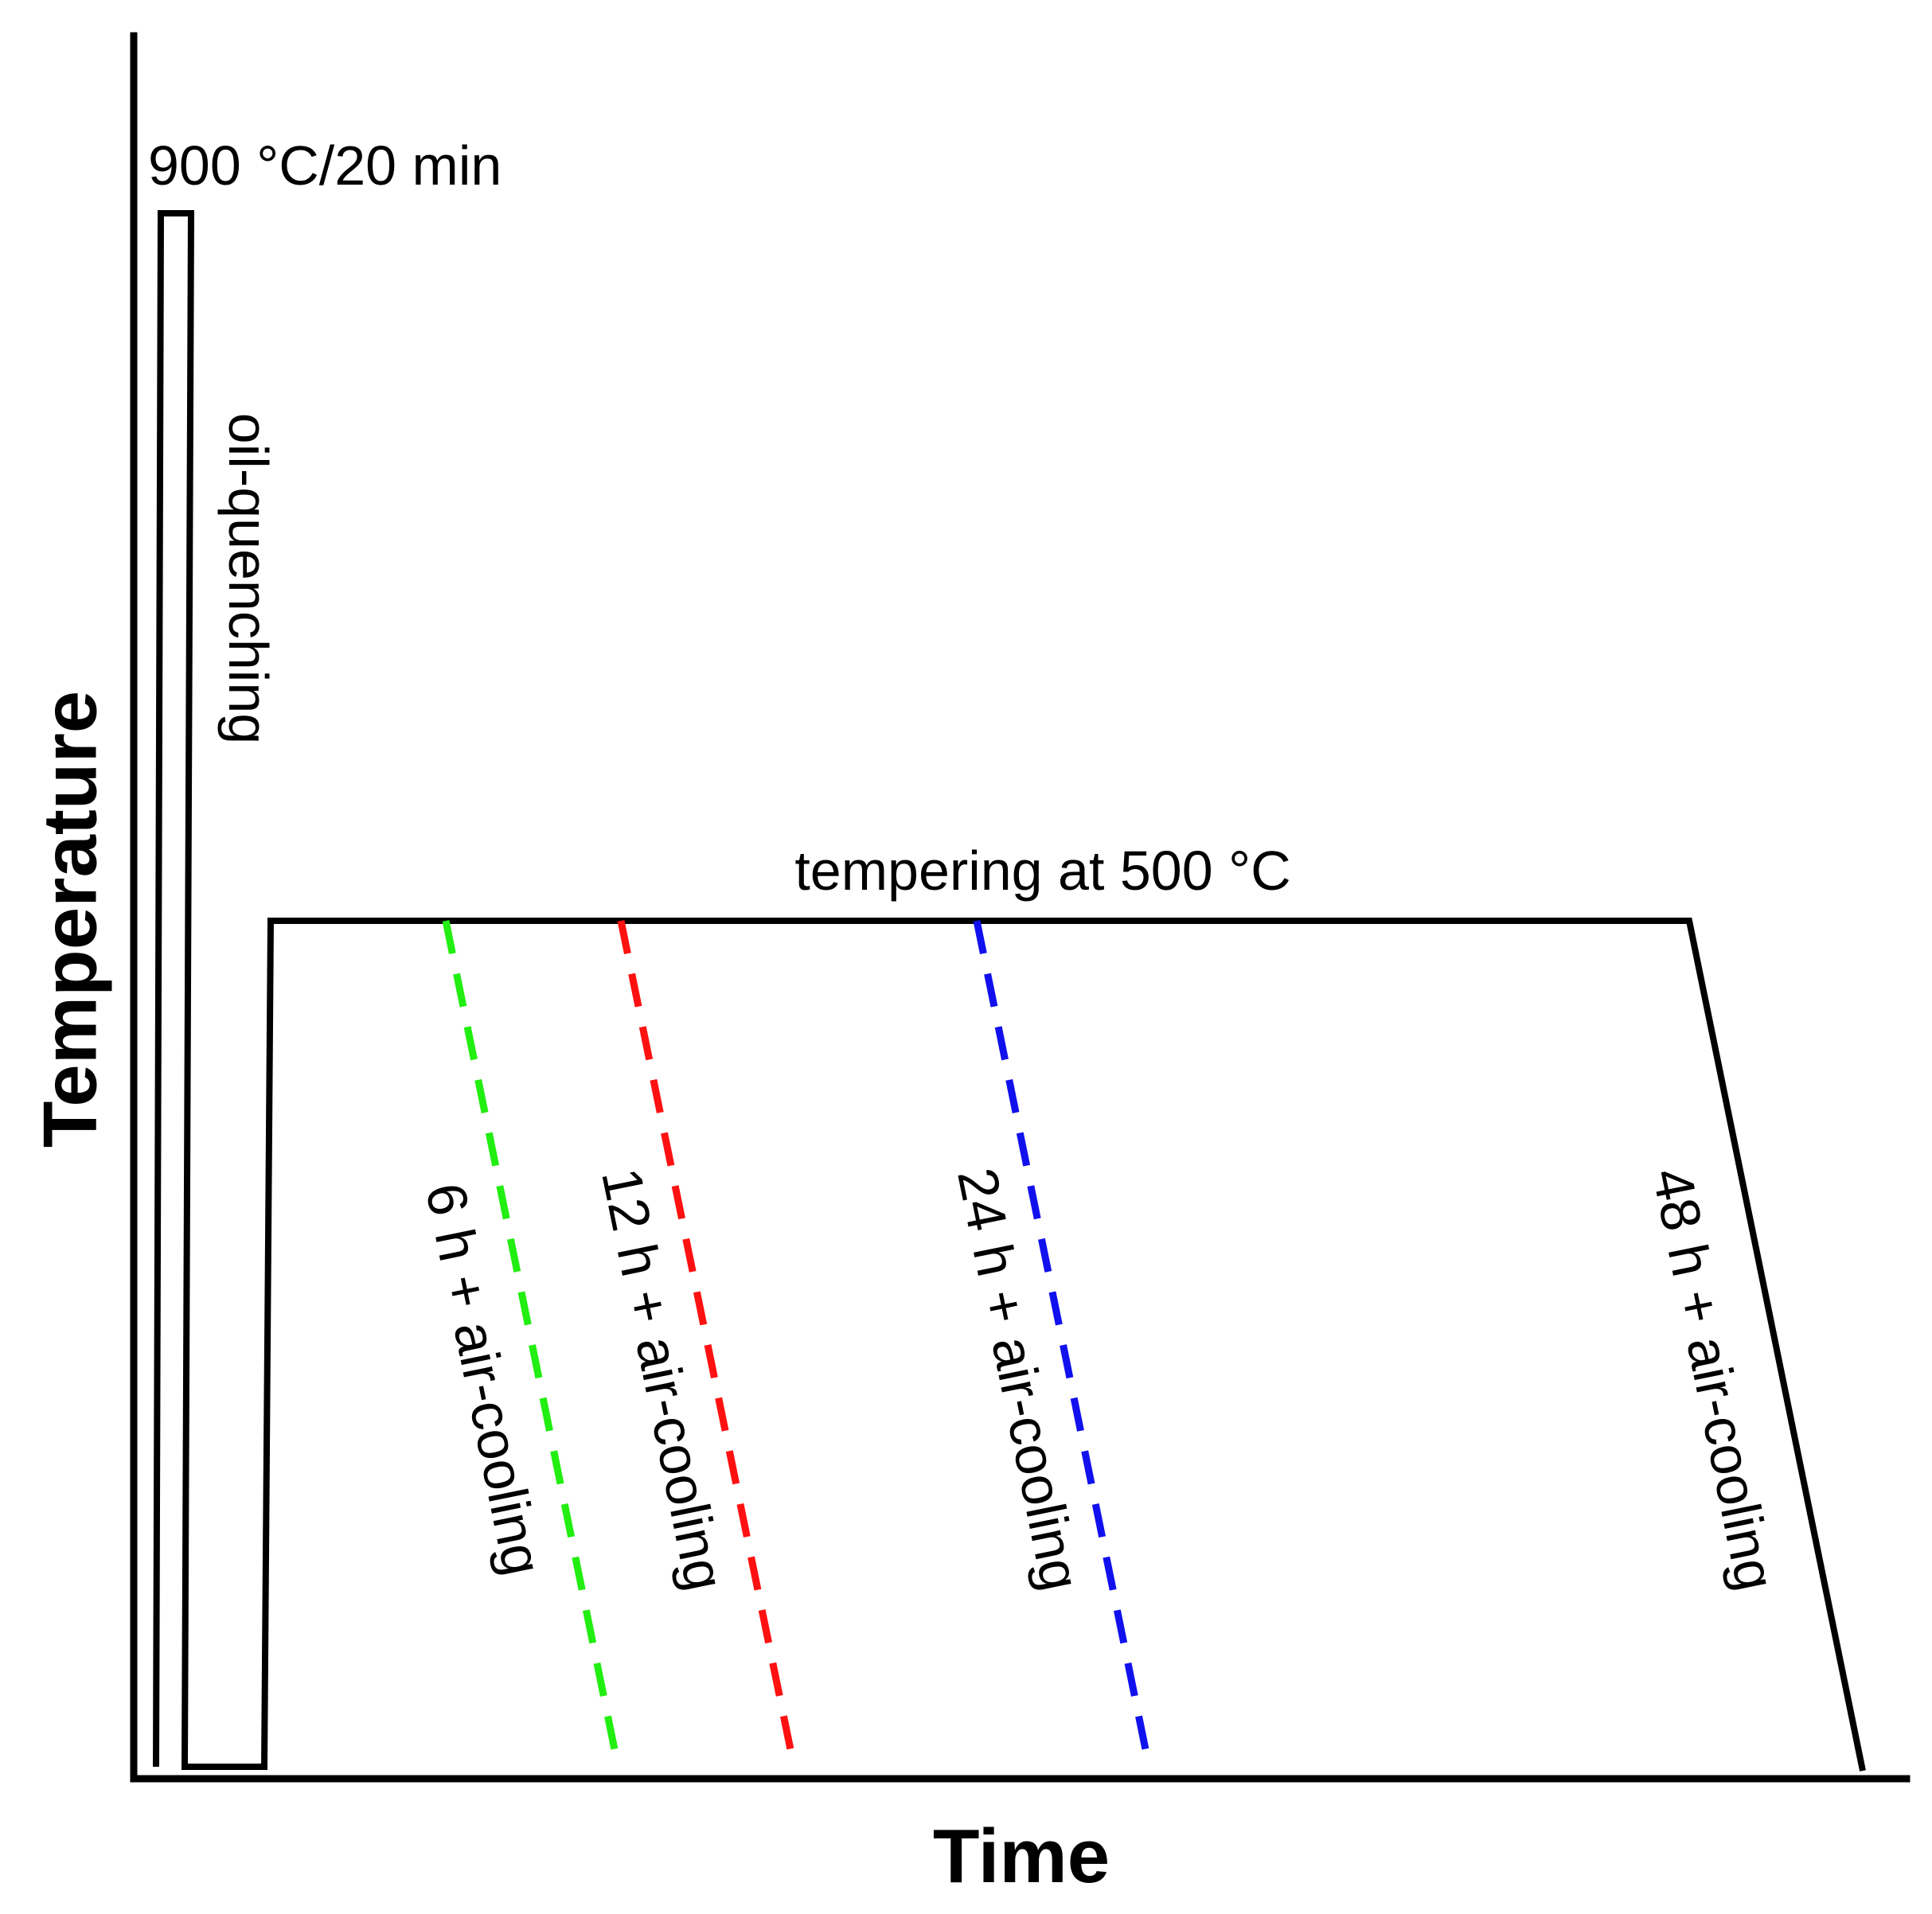 The image size is (1932, 1914). What do you see at coordinates (70, 919) in the screenshot?
I see `y-axis-label: Temperature` at bounding box center [70, 919].